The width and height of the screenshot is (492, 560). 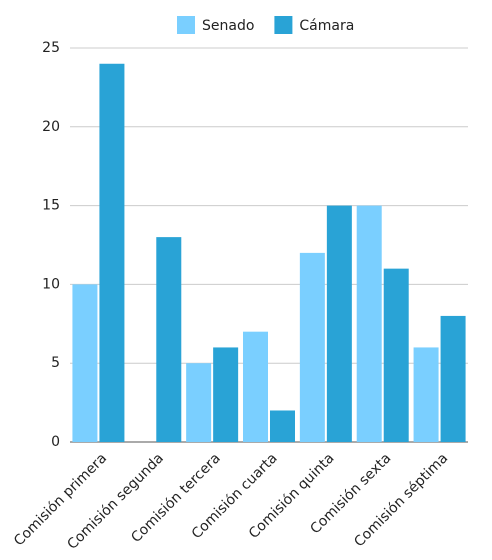 I want to click on y-tick-label: 25, so click(x=51, y=48).